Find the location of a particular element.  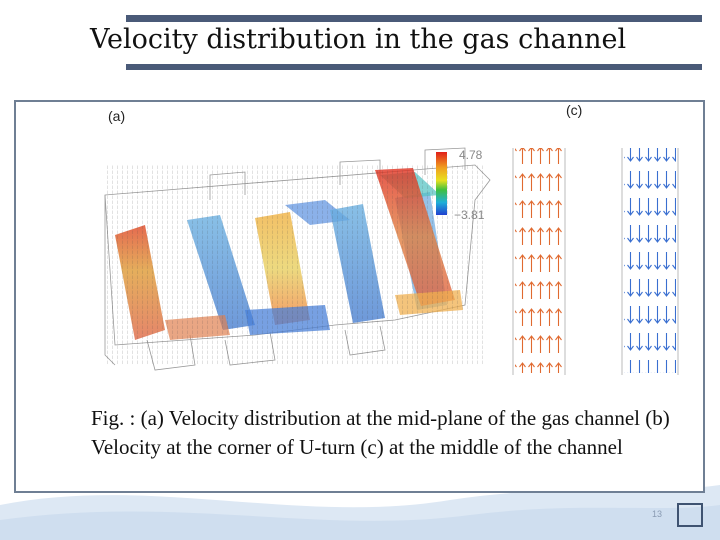

colorbar-min: −3.81 is located at coordinates (469, 215).